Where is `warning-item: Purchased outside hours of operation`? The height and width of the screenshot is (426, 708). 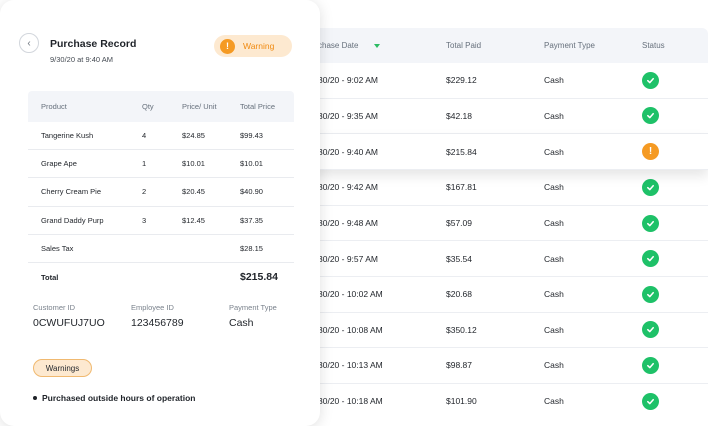
warning-item: Purchased outside hours of operation is located at coordinates (114, 398).